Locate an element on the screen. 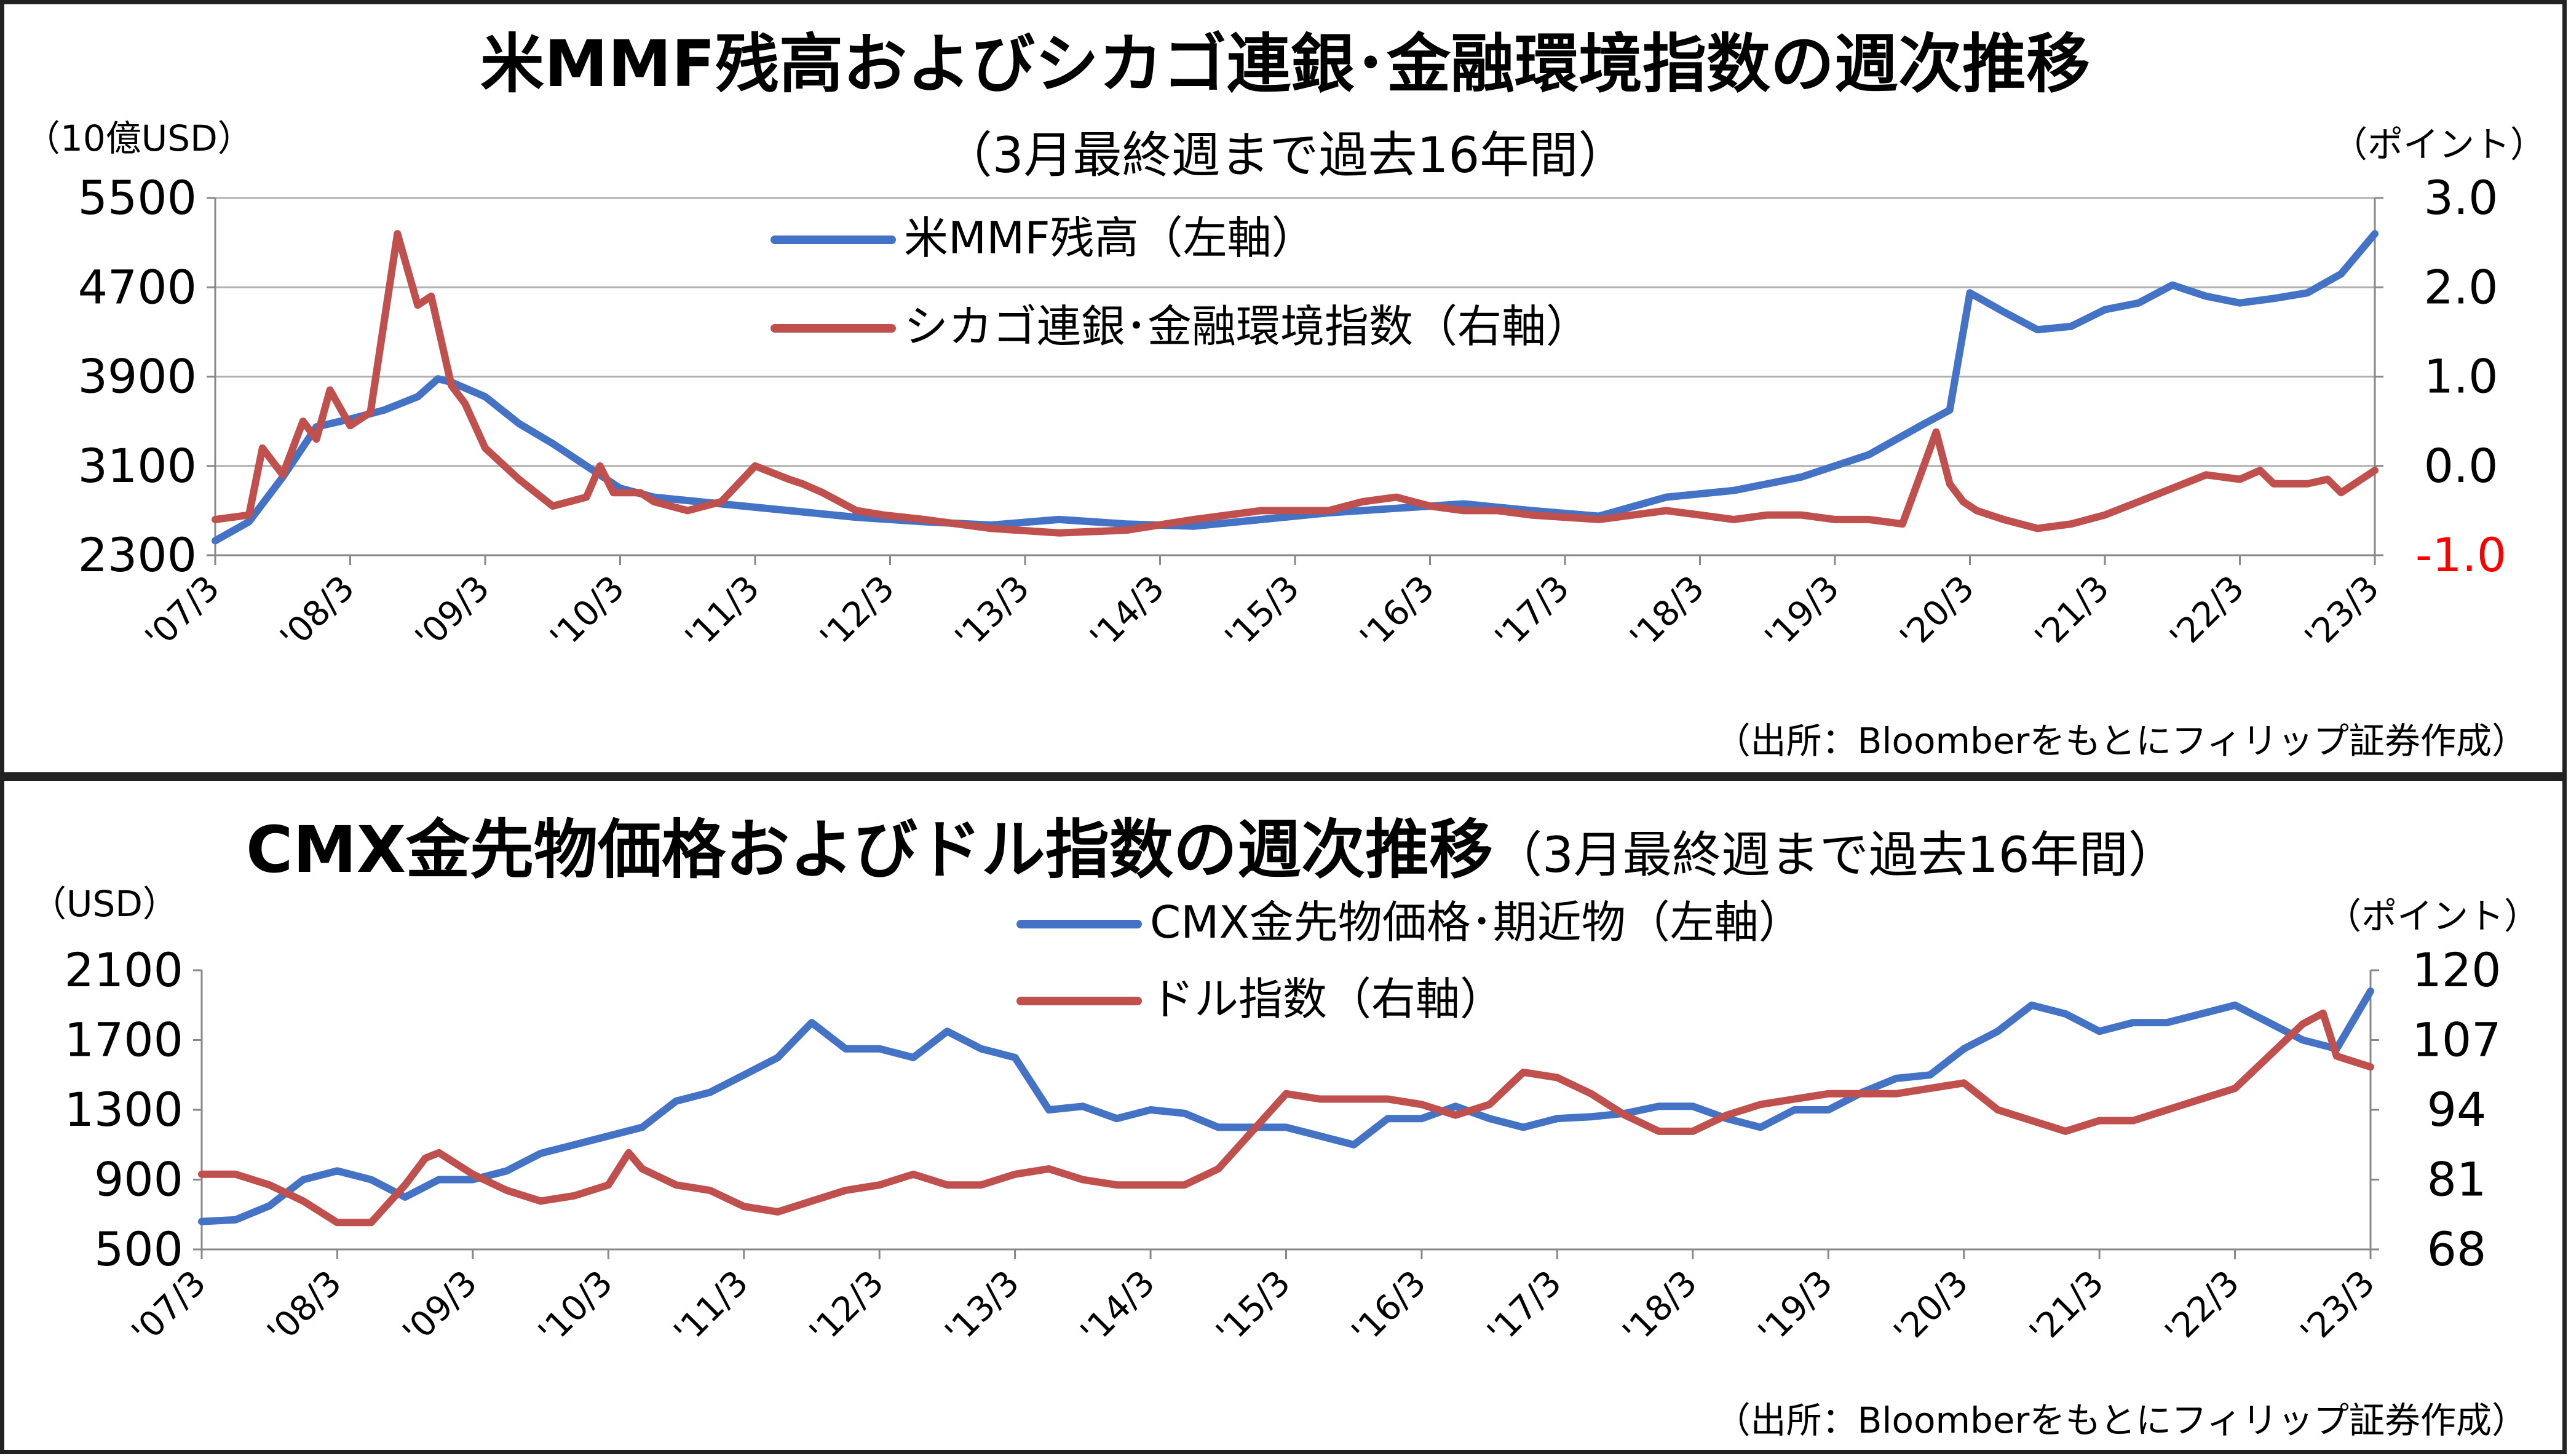  right-tick-label: 3.0 is located at coordinates (2461, 197).